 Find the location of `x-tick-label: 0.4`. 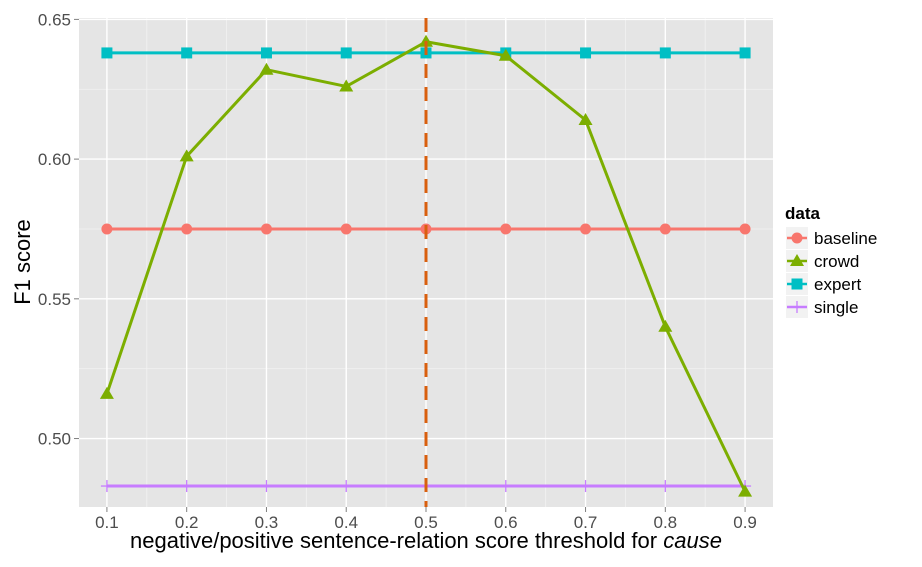

x-tick-label: 0.4 is located at coordinates (346, 522).